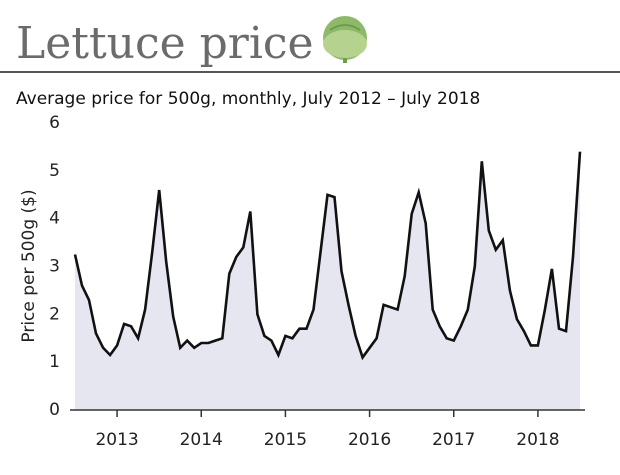 The width and height of the screenshot is (620, 475). What do you see at coordinates (453, 440) in the screenshot?
I see `x-tick-label: 2017` at bounding box center [453, 440].